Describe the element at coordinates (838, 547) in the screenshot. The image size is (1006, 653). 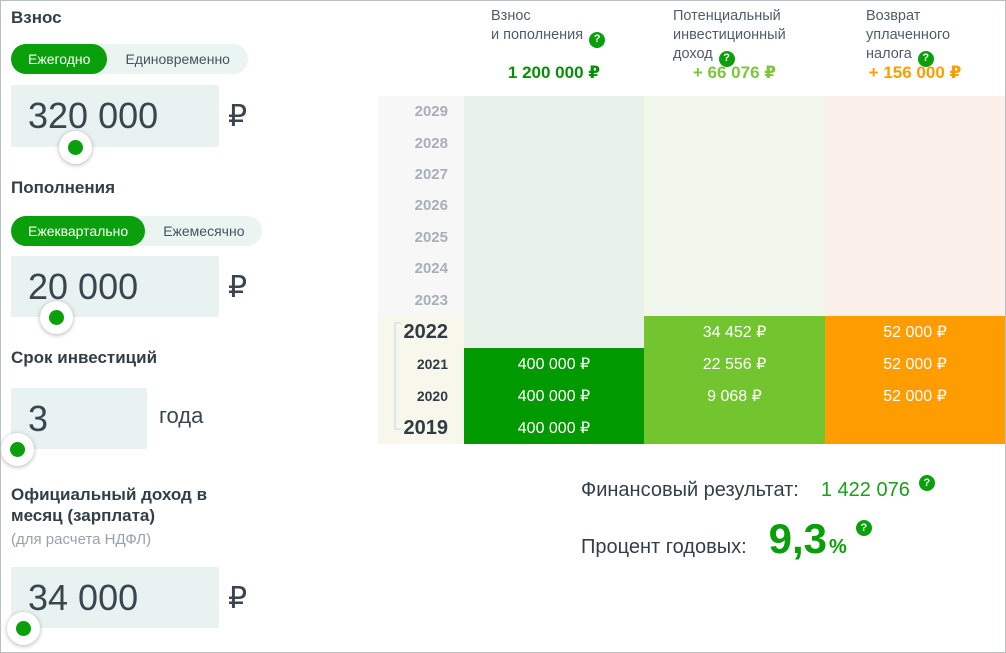
I see `annual-rate-unit: %` at that location.